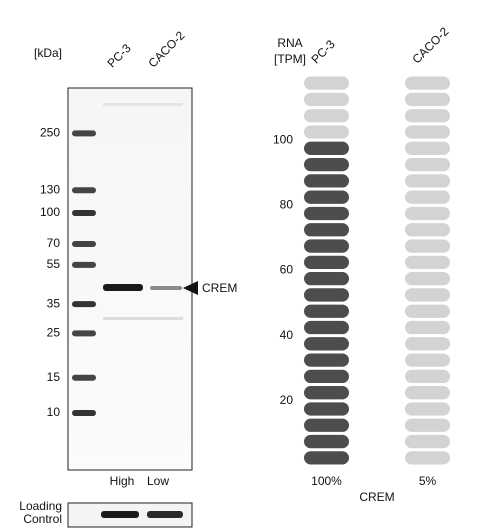 The height and width of the screenshot is (529, 500). Describe the element at coordinates (50, 212) in the screenshot. I see `marker-label: 100` at that location.